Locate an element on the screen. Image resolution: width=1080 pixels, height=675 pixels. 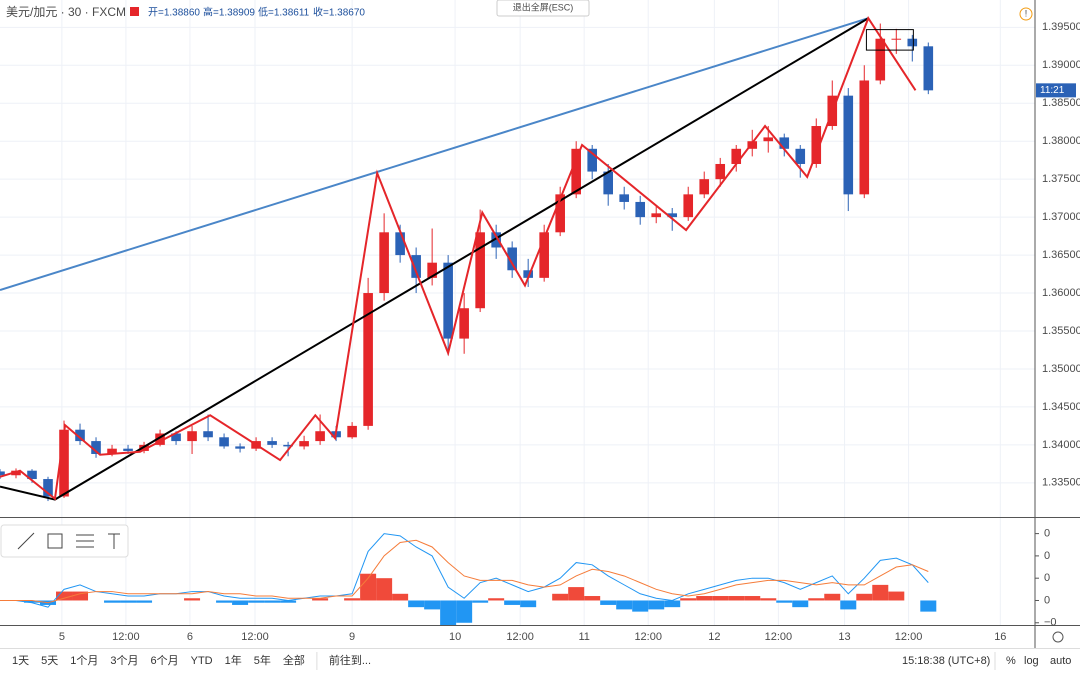
clock: 15:18:38 (UTC+8) is located at coordinates (946, 661).